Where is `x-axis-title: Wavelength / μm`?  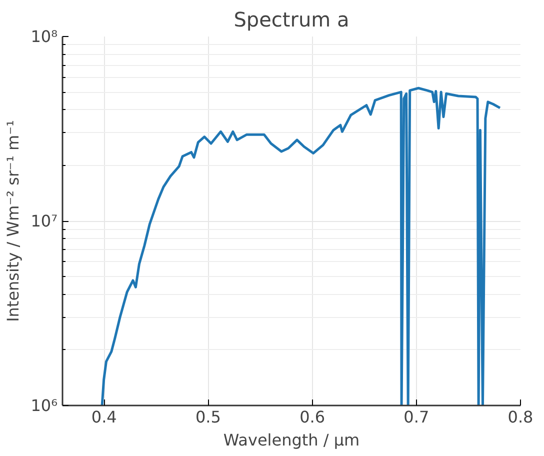 x-axis-title: Wavelength / μm is located at coordinates (291, 440).